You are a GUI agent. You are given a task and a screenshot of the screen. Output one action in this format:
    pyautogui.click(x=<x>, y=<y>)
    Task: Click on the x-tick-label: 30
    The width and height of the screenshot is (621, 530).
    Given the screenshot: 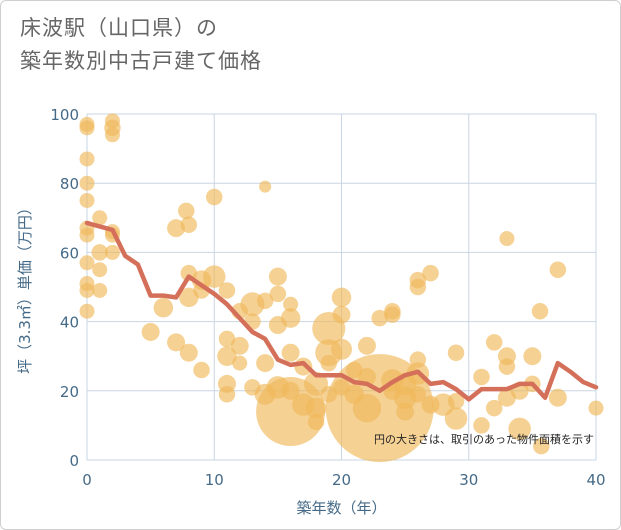 What is the action you would take?
    pyautogui.click(x=468, y=480)
    